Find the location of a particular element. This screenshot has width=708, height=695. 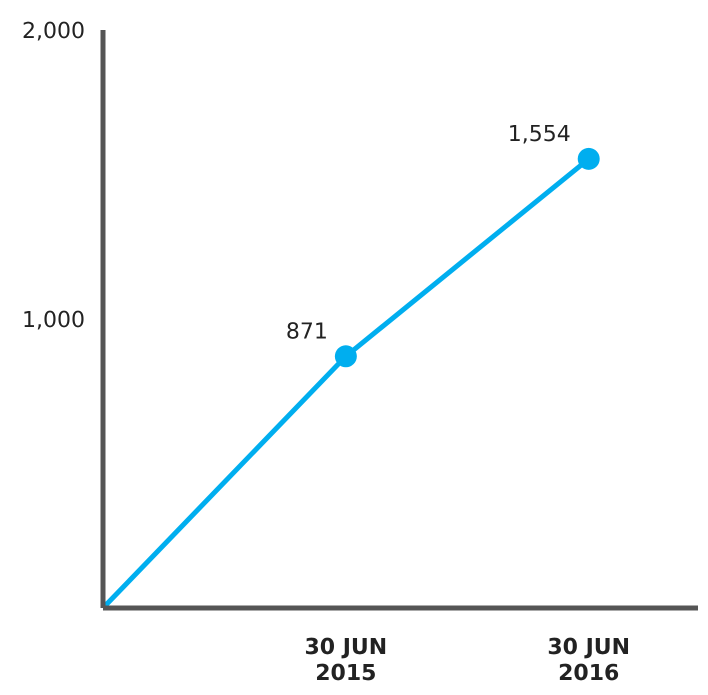

data-label: 1,554 is located at coordinates (539, 134).